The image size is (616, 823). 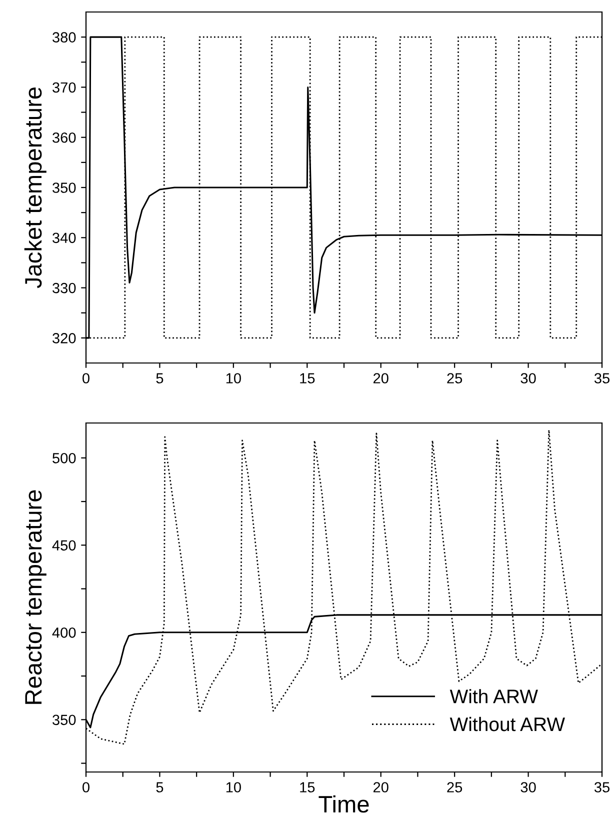 What do you see at coordinates (64, 458) in the screenshot?
I see `y-tick-label: 500` at bounding box center [64, 458].